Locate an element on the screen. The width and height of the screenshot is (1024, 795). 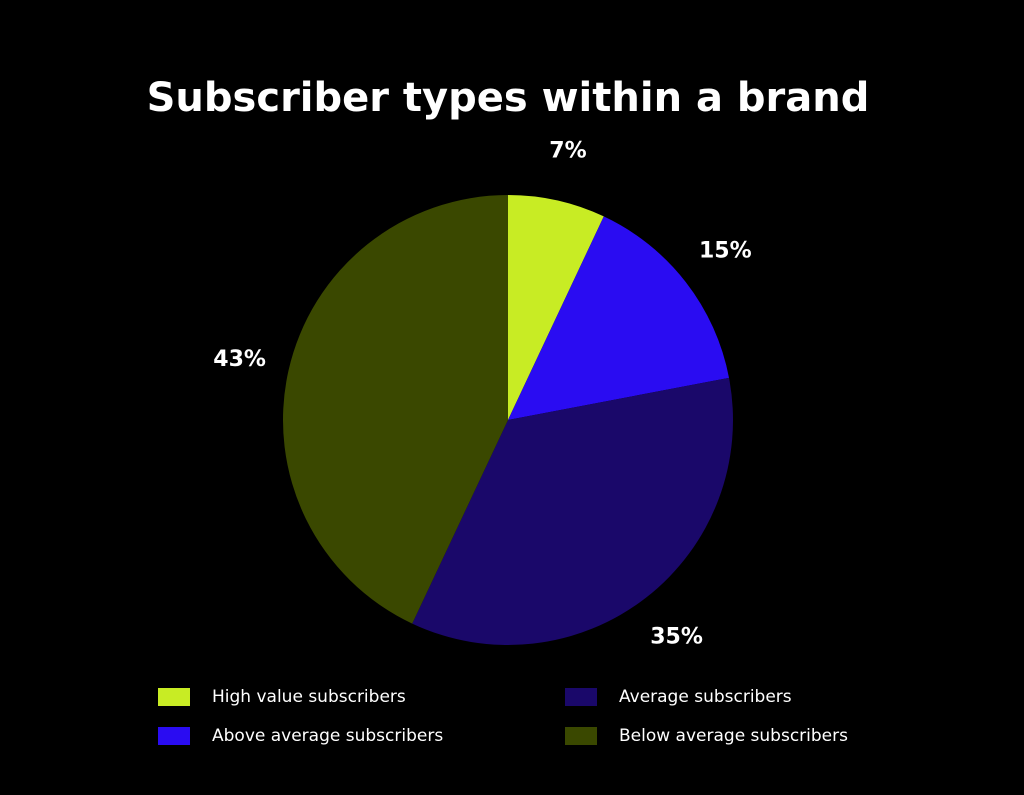
value-label: 43% is located at coordinates (239, 359).